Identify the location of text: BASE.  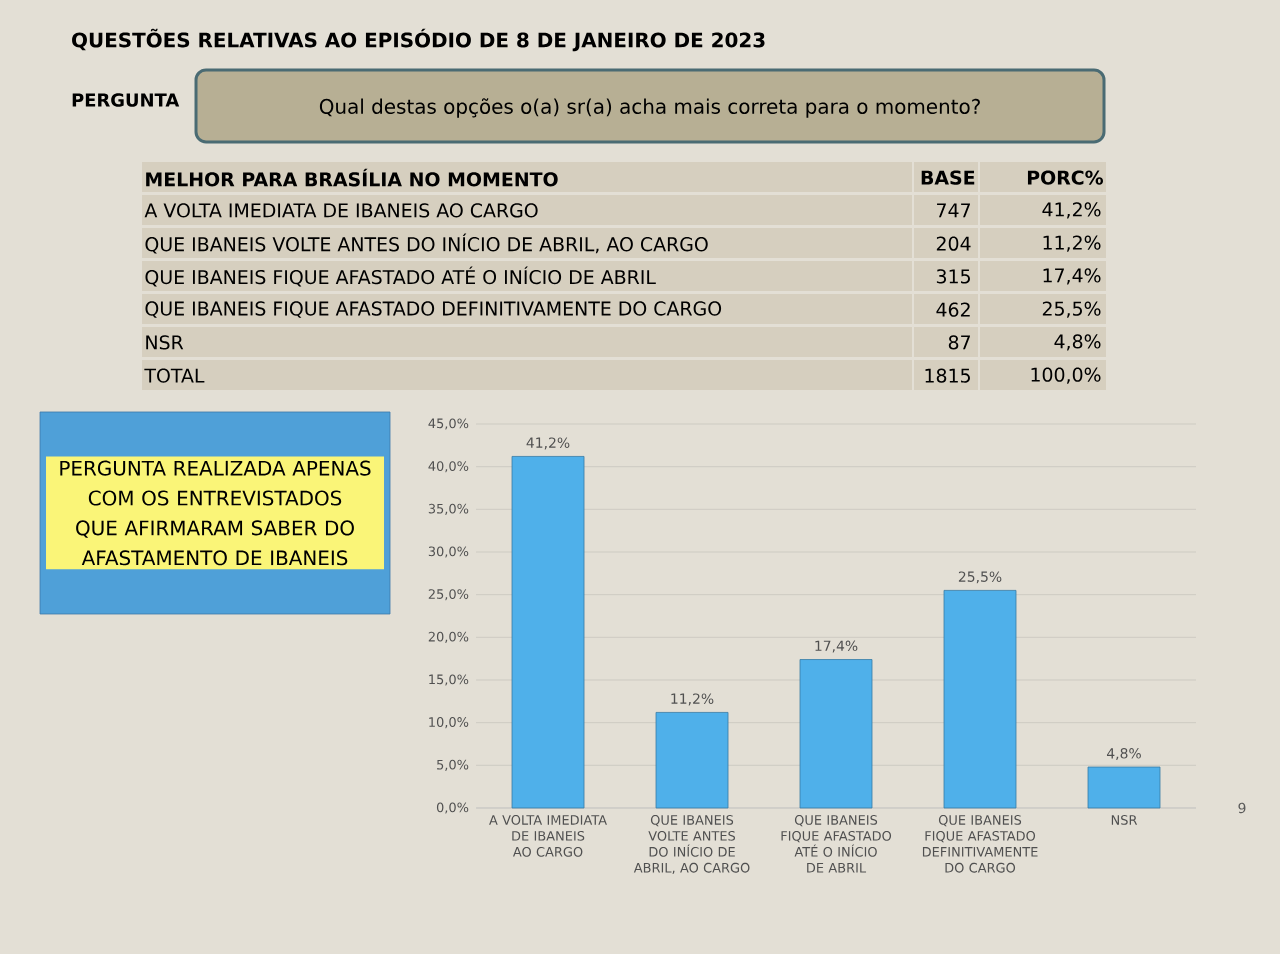
(948, 177).